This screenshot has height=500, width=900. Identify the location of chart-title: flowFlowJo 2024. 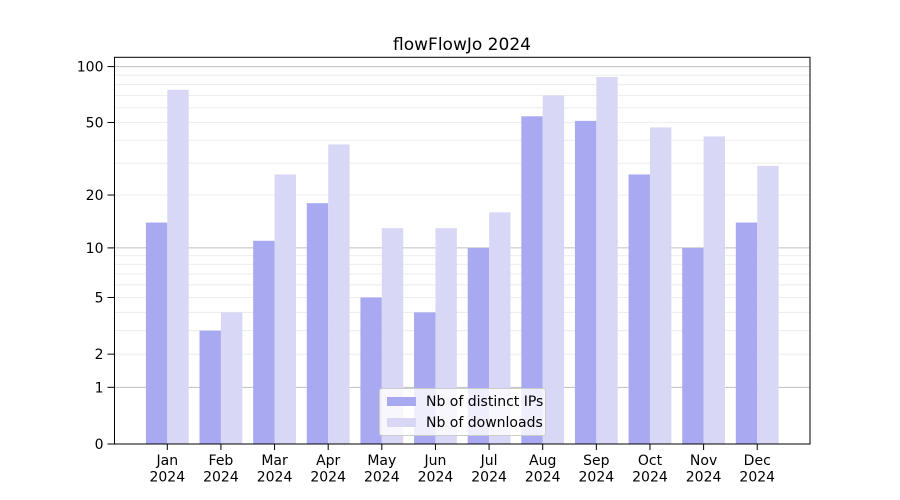
(462, 45).